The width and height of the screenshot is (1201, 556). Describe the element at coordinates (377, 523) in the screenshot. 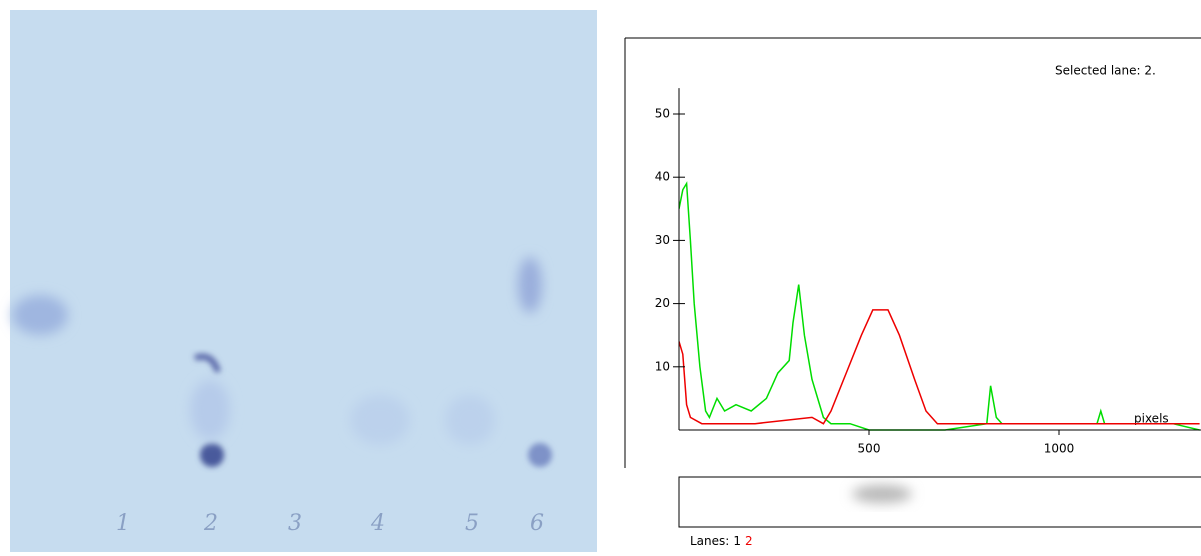

I see `lane-label: 4` at that location.